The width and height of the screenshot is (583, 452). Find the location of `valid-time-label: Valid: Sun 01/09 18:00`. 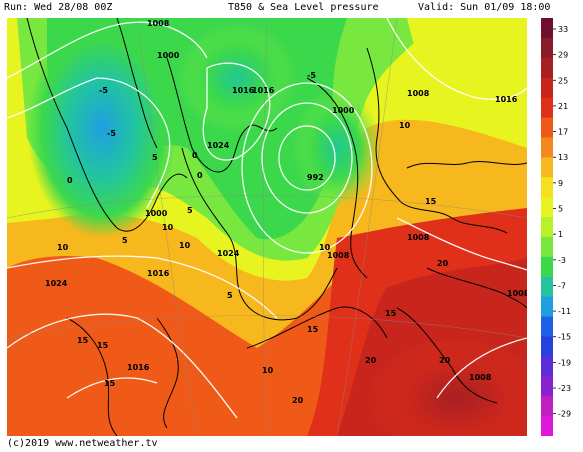

valid-time-label: Valid: Sun 01/09 18:00 is located at coordinates (484, 7).